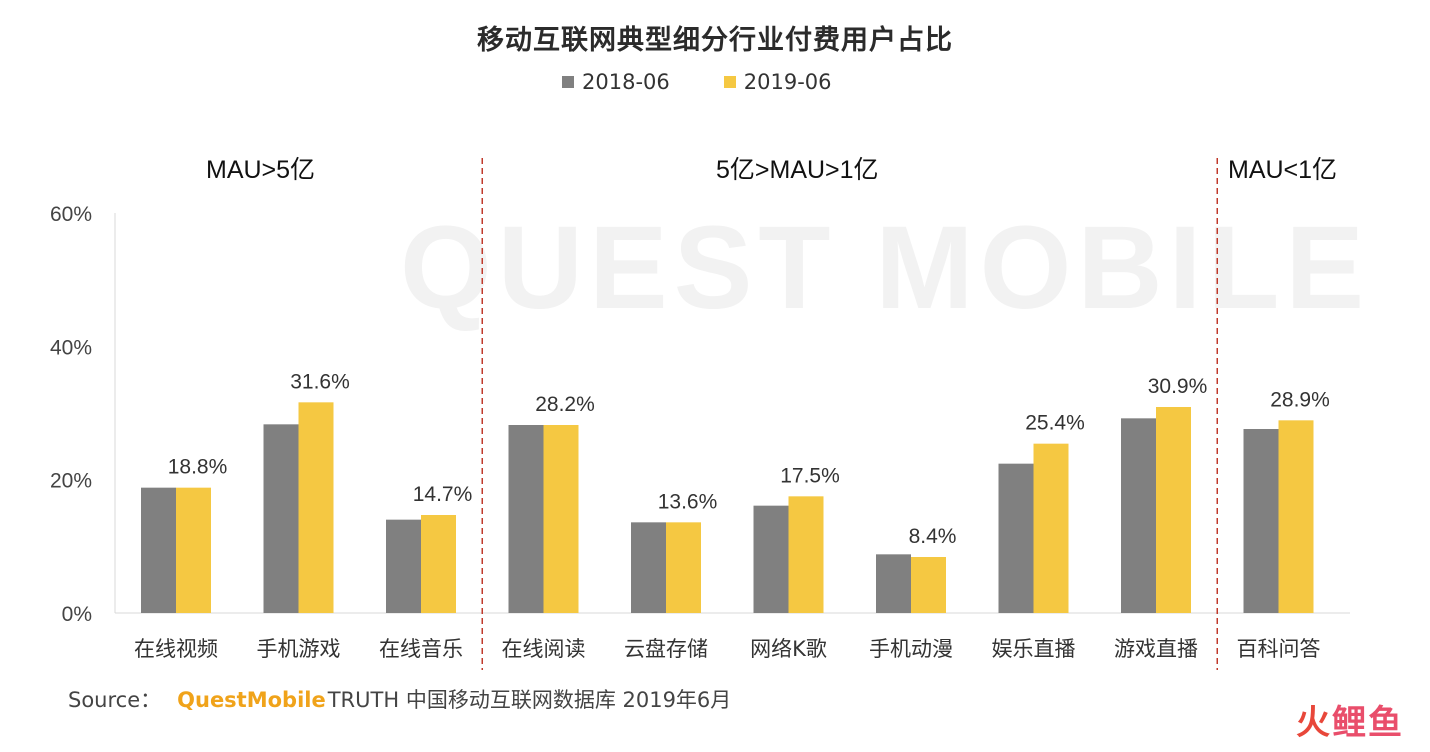  What do you see at coordinates (1283, 170) in the screenshot?
I see `group-label-small: MAU<1亿` at bounding box center [1283, 170].